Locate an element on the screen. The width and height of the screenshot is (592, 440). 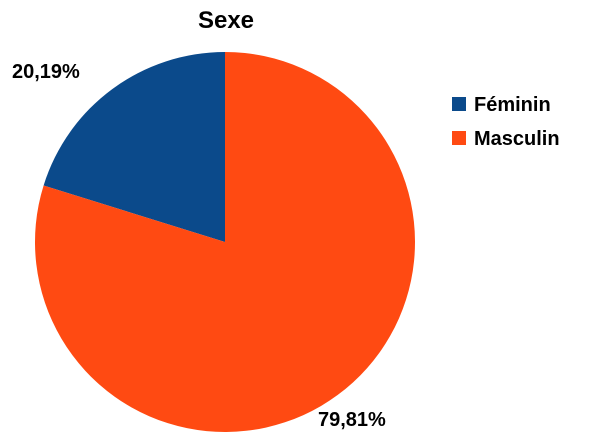
slice-label-1: 20,19% is located at coordinates (46, 72).